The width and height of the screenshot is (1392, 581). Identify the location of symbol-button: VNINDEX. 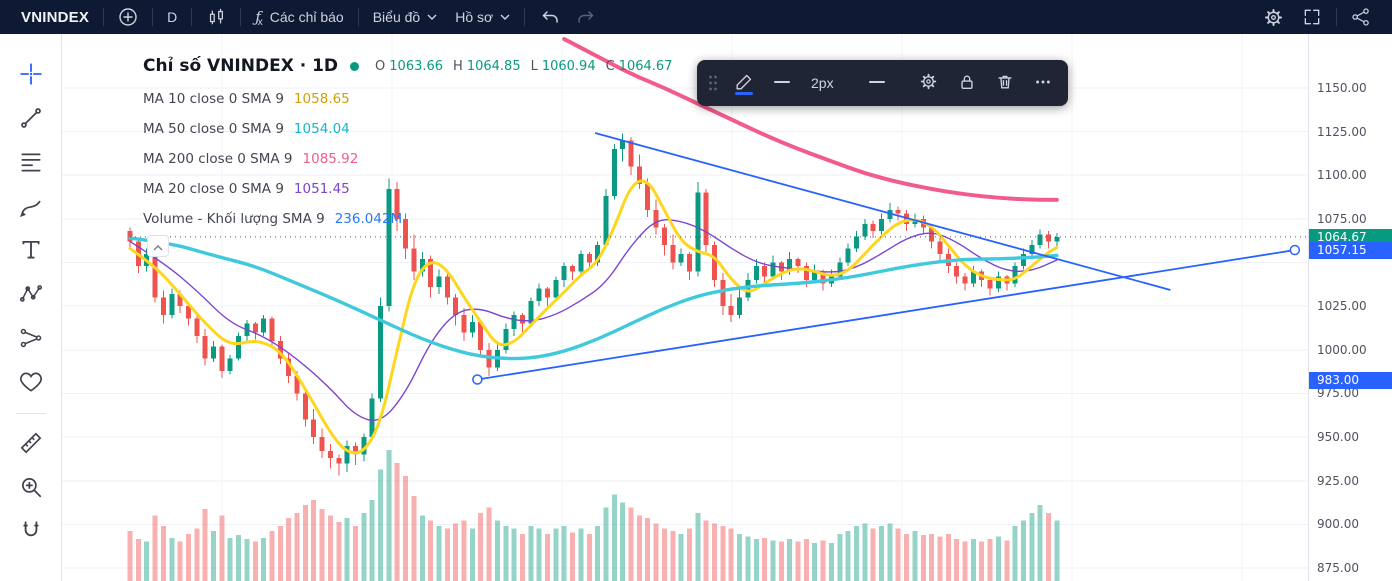
(55, 17).